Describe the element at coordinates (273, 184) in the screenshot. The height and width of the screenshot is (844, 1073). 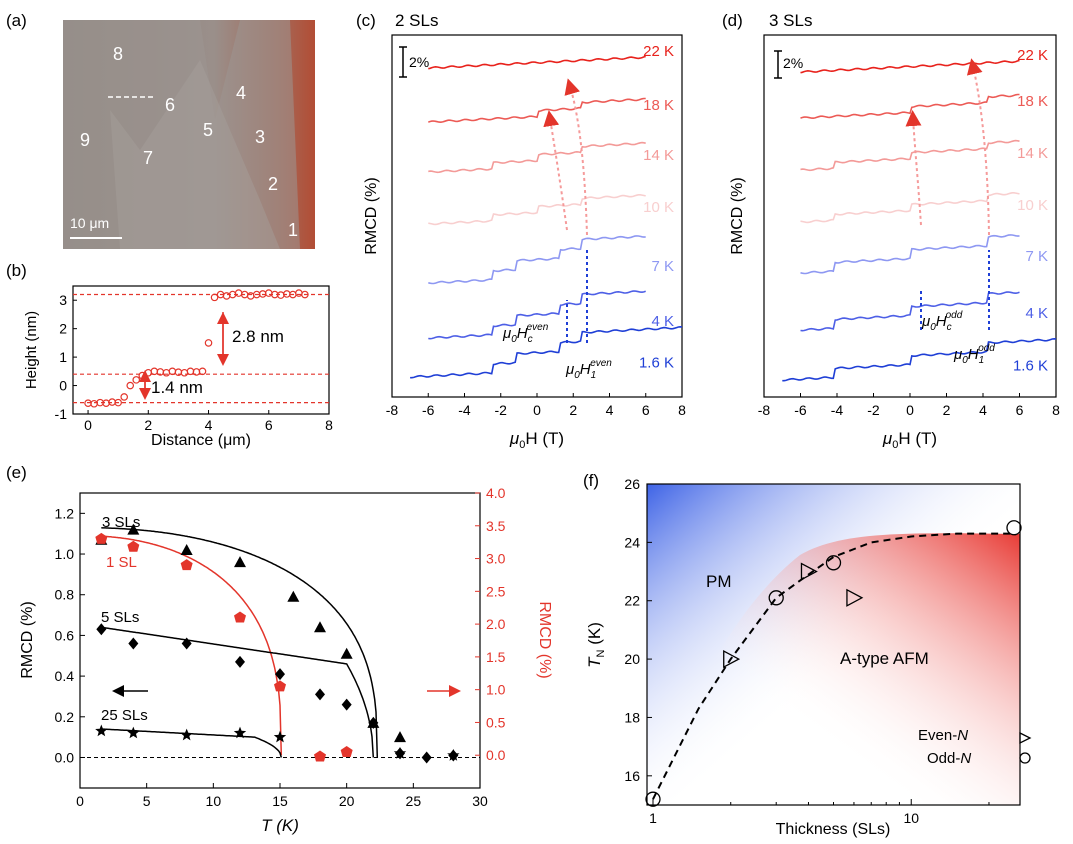
I see `region-label: 2` at that location.